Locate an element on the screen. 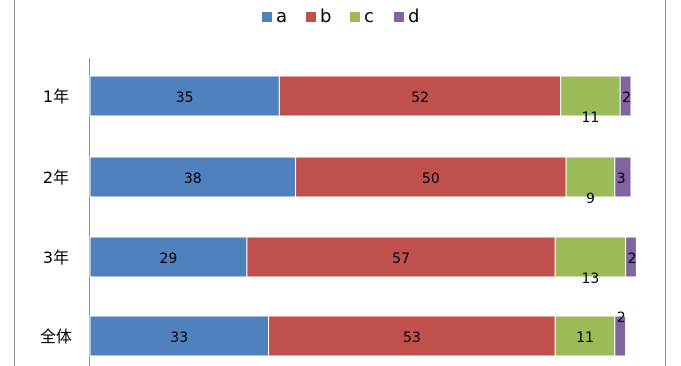 This screenshot has width=681, height=366. legend-swatch-b is located at coordinates (311, 17).